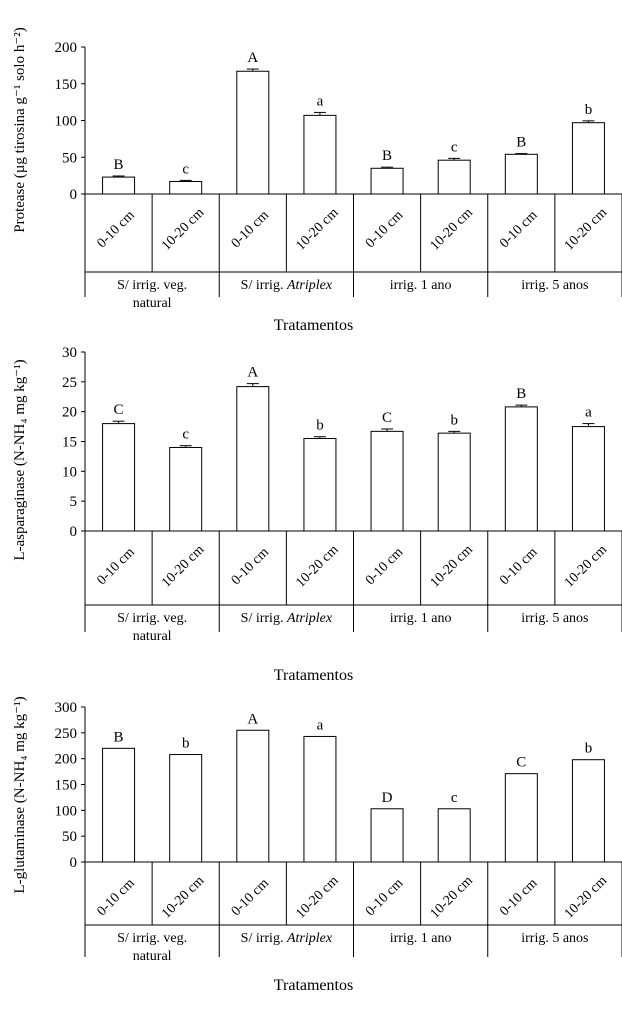 The height and width of the screenshot is (1009, 622). What do you see at coordinates (20, 794) in the screenshot?
I see `y-axis-title: L-glutaminase (N-NH₄ mg kg⁻¹)` at bounding box center [20, 794].